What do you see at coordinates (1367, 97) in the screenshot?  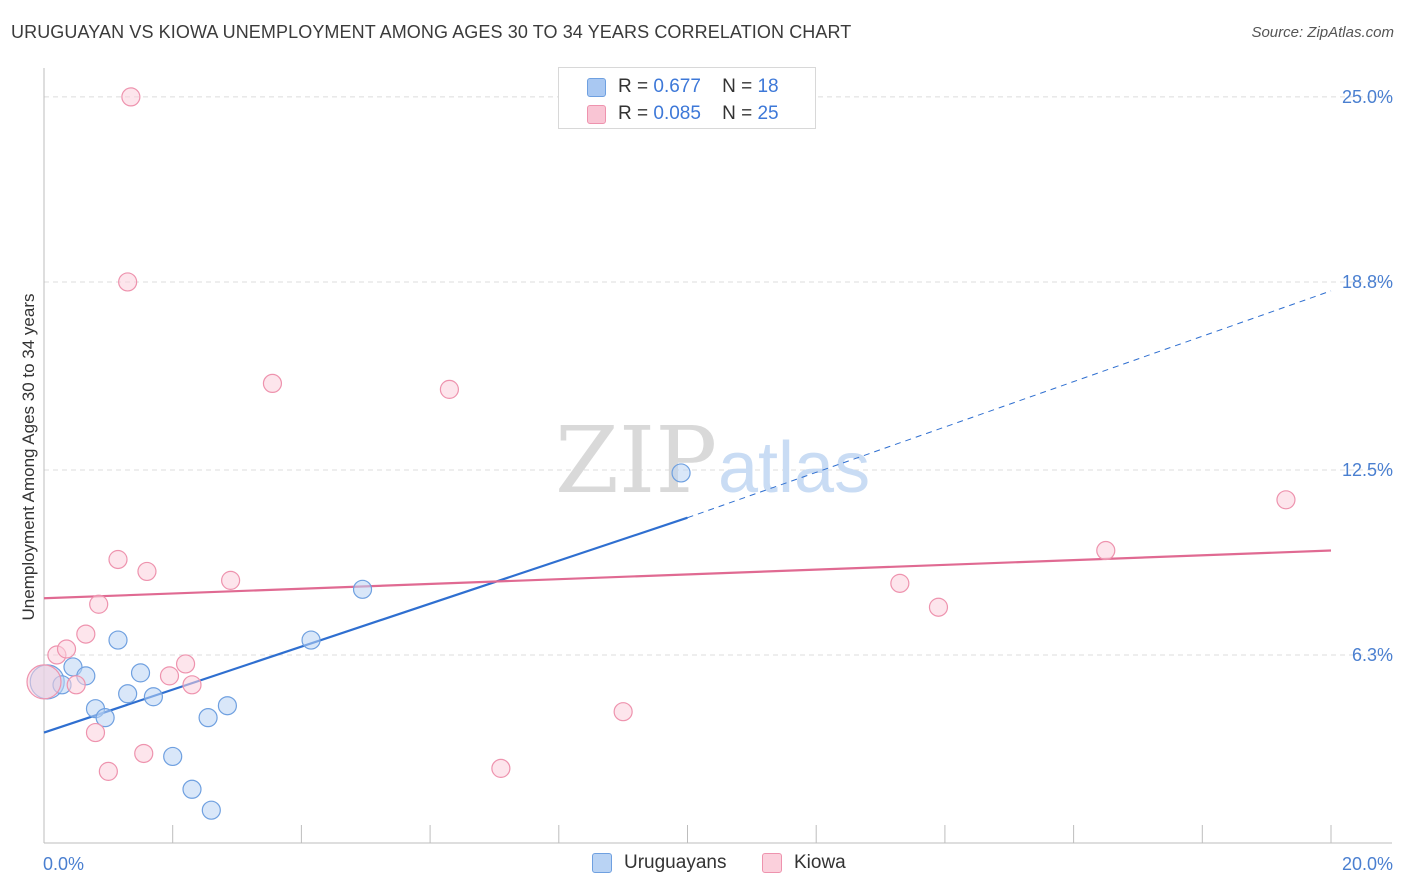 I see `y-tick-label: 25.0%` at bounding box center [1367, 97].